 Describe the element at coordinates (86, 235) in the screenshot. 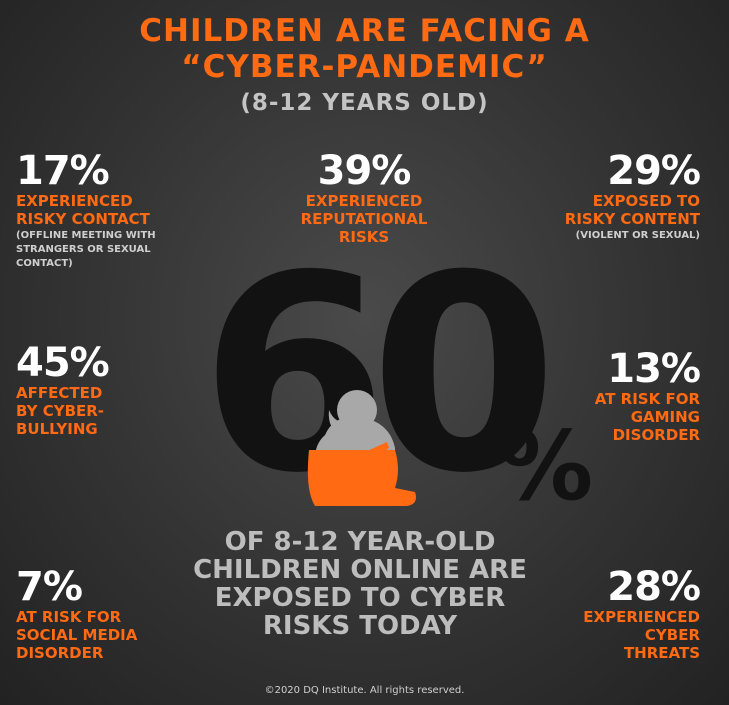

I see `stat-note: (OFFLINE MEETING WITH` at that location.